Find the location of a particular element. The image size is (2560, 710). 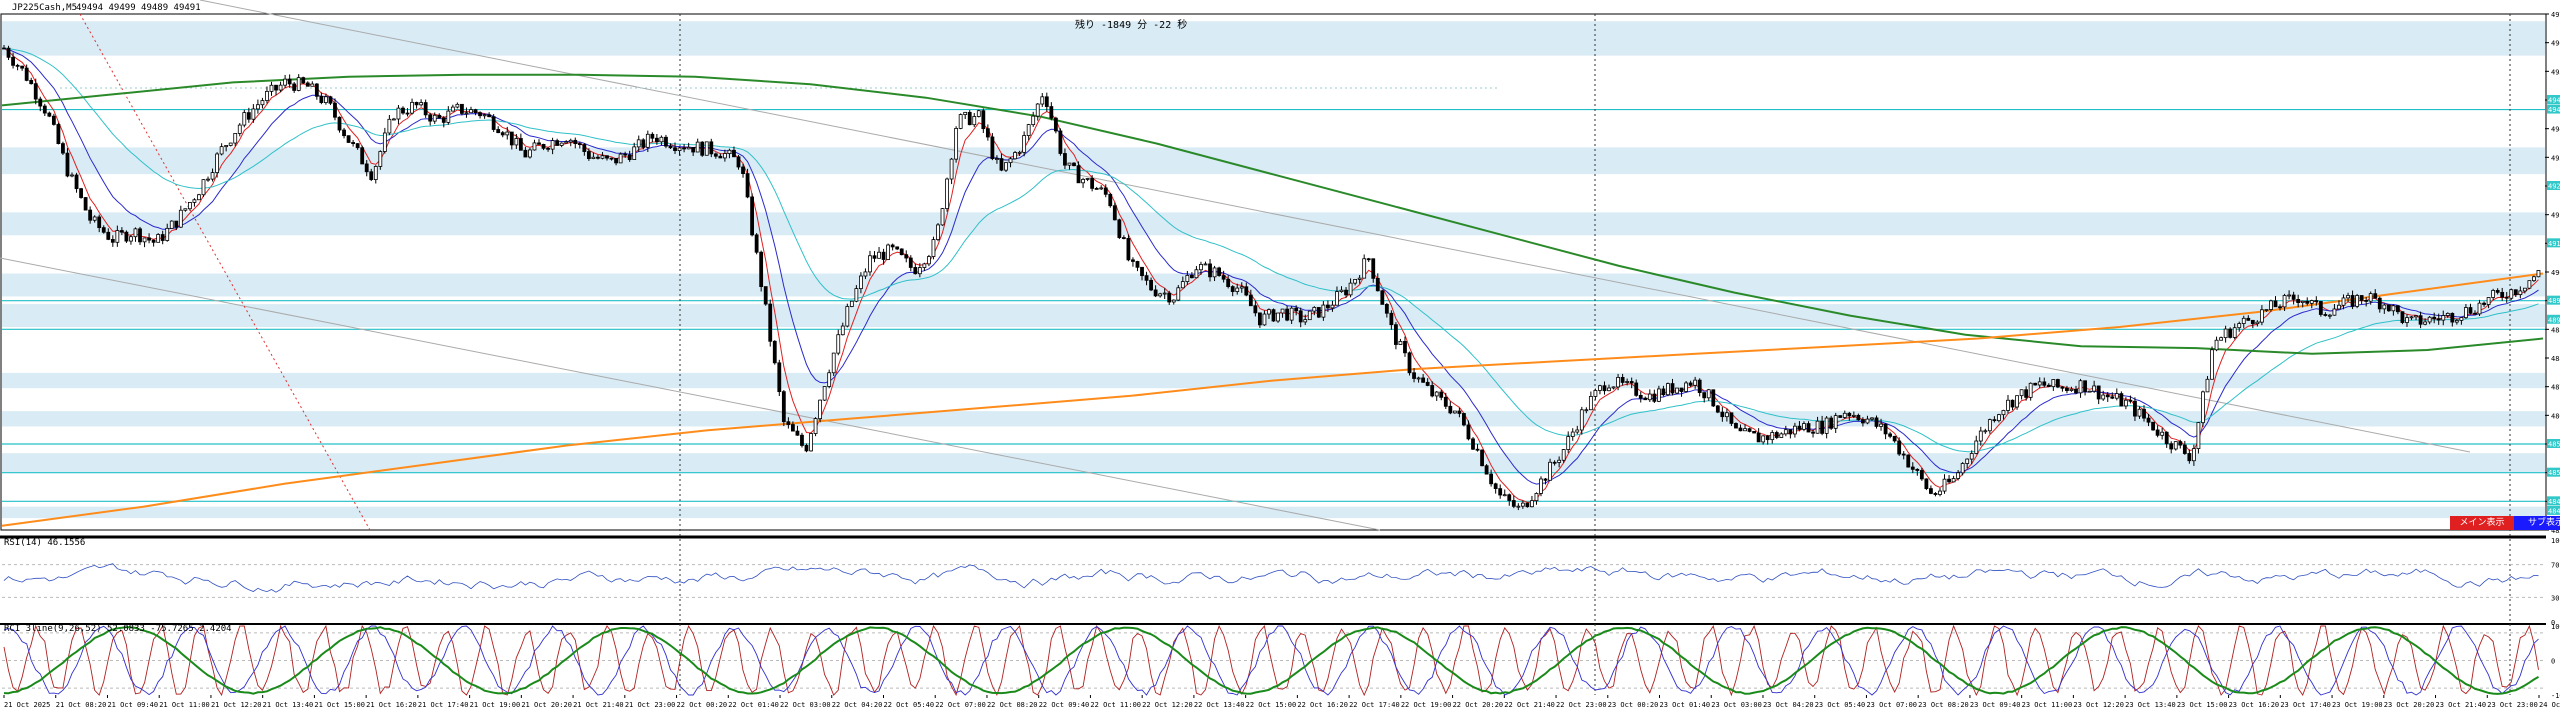

price-marker-label: 48419 is located at coordinates (2554, 511).